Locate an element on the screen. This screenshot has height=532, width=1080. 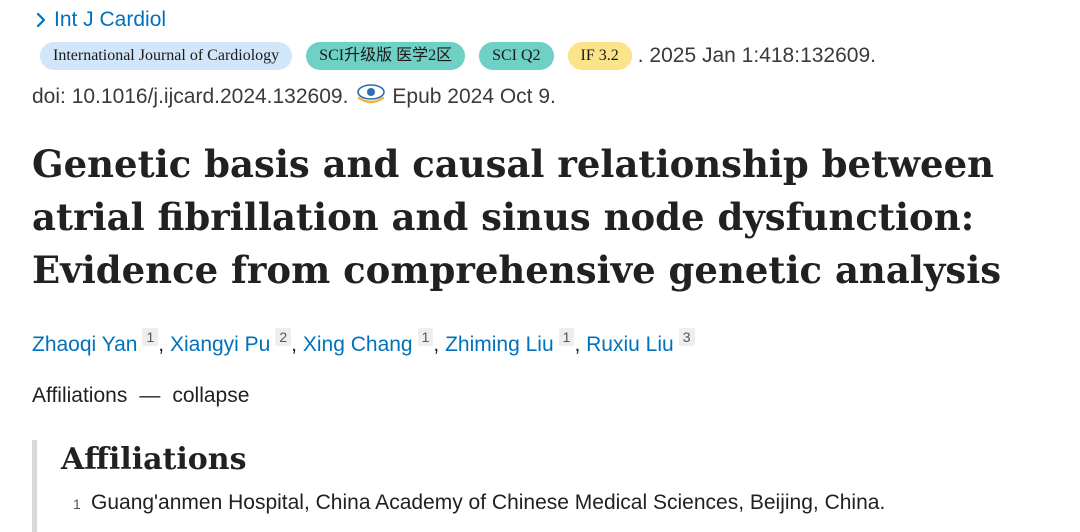
journal-link: Int J Cardiol is located at coordinates (99, 20).